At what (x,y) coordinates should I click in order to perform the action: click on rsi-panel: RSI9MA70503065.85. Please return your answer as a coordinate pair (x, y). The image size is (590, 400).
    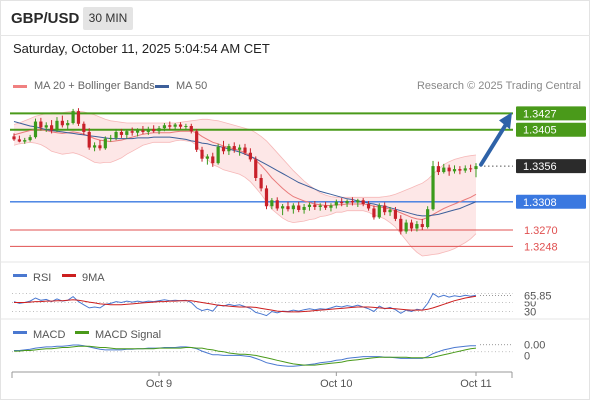
    Looking at the image, I should click on (286, 295).